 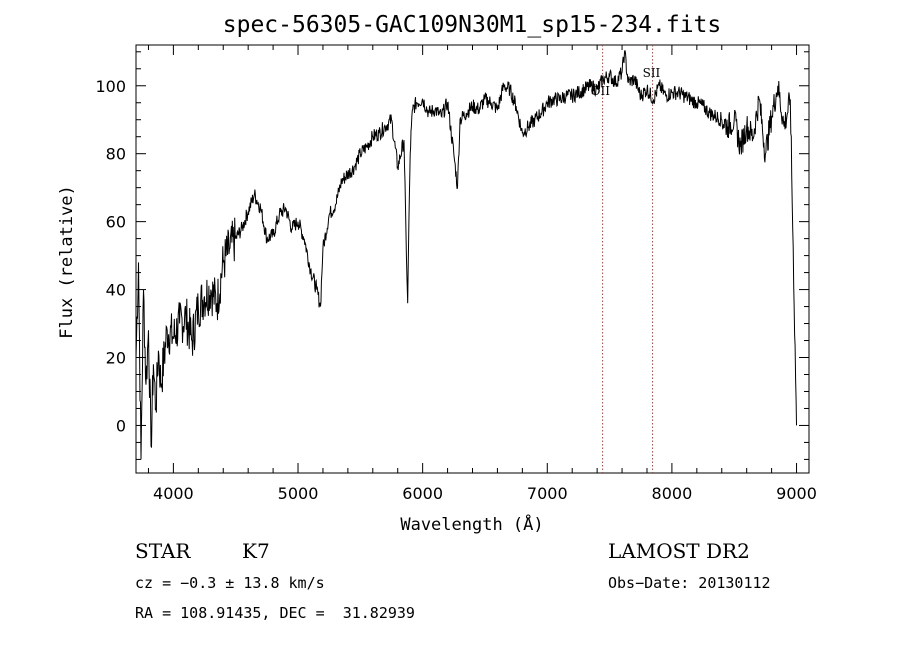 What do you see at coordinates (116, 222) in the screenshot?
I see `y-tick-label: 60` at bounding box center [116, 222].